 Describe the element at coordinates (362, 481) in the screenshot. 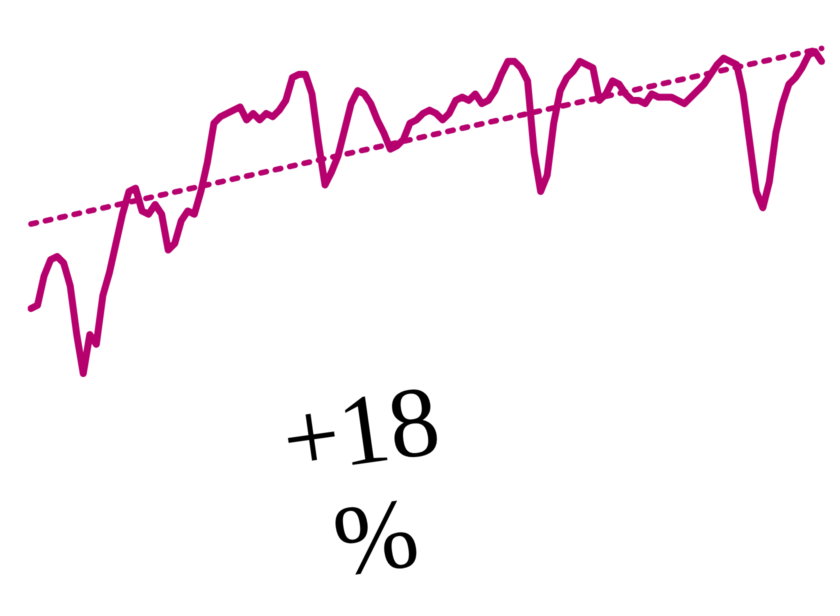

I see `text: +18 %` at that location.